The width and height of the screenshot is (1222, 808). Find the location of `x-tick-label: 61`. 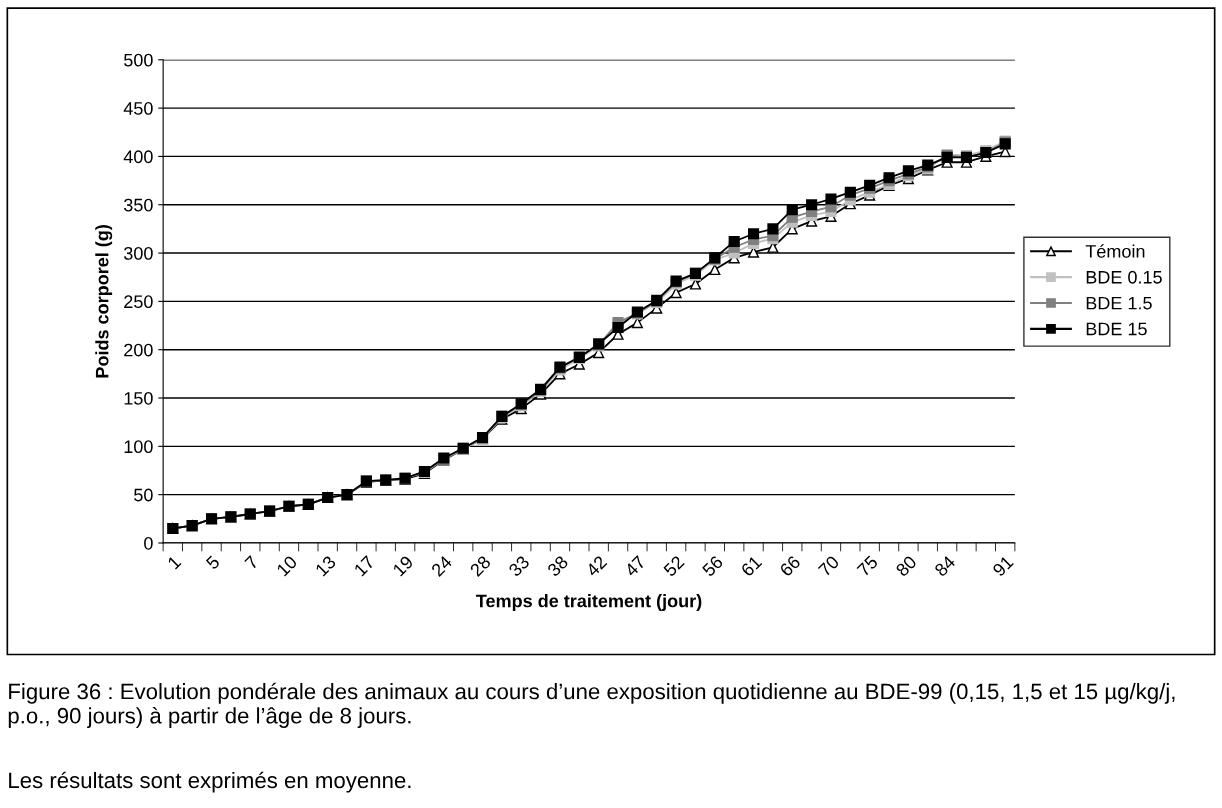

x-tick-label: 61 is located at coordinates (751, 566).